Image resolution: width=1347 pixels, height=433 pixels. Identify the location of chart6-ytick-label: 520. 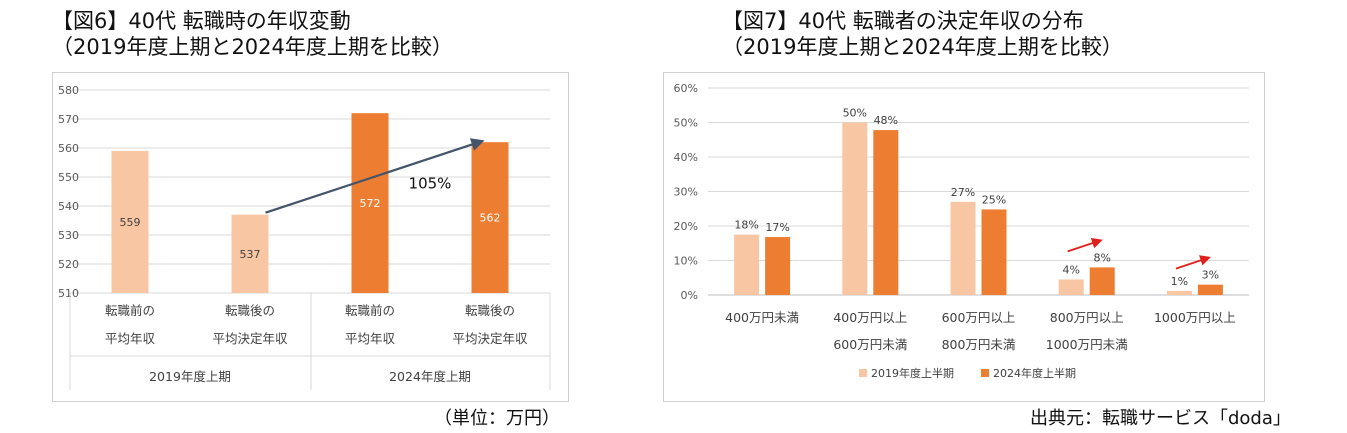
(68, 264).